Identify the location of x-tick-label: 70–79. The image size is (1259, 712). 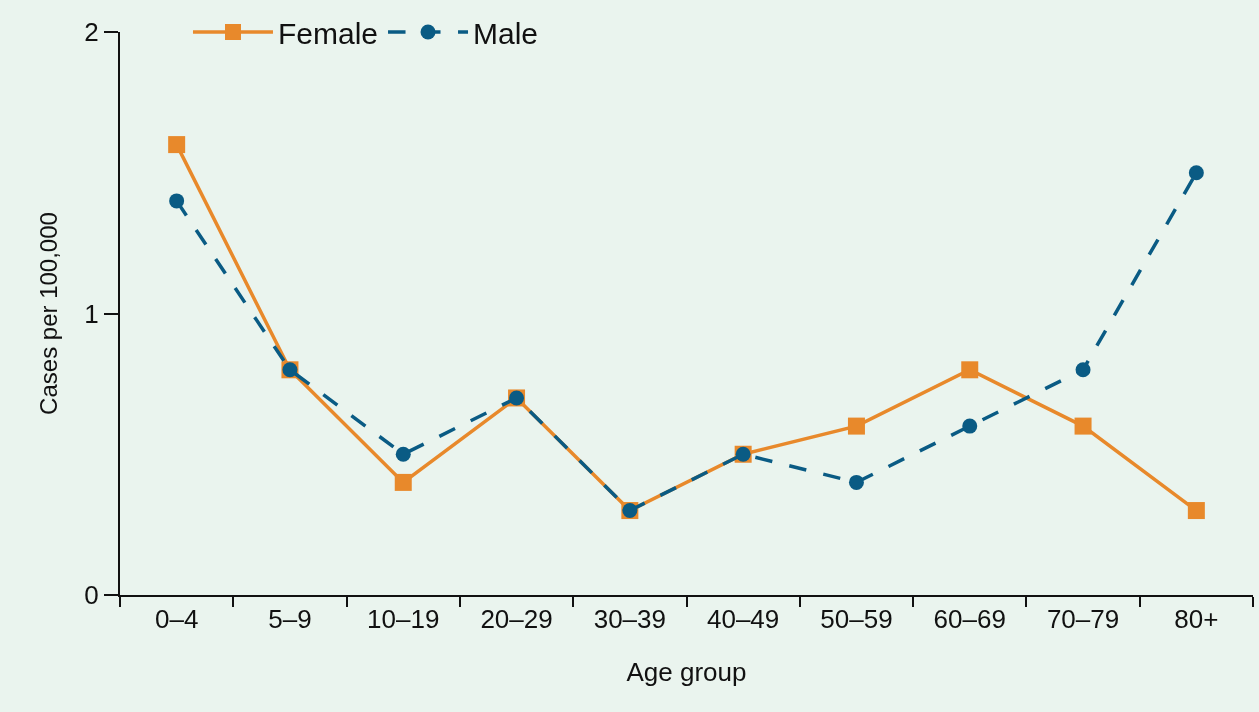
(1083, 619).